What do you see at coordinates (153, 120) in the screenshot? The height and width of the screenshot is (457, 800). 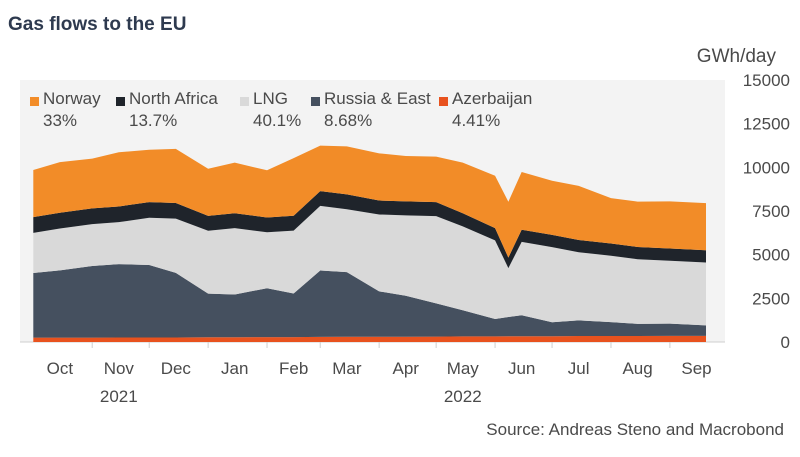 I see `legend-share-north-africa: 13.7%` at bounding box center [153, 120].